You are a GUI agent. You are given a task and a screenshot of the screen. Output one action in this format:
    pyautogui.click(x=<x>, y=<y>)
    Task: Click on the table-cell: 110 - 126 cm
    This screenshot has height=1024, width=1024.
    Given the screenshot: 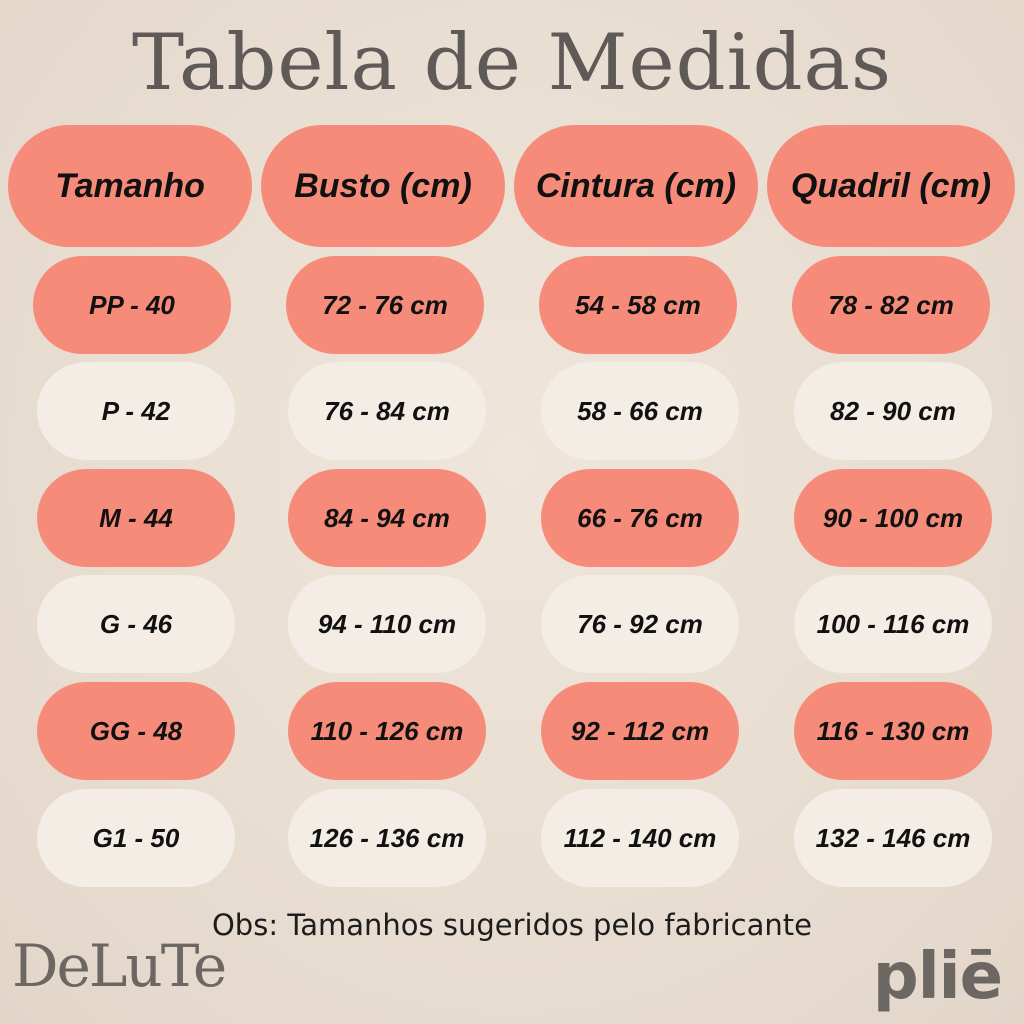 What is the action you would take?
    pyautogui.click(x=387, y=731)
    